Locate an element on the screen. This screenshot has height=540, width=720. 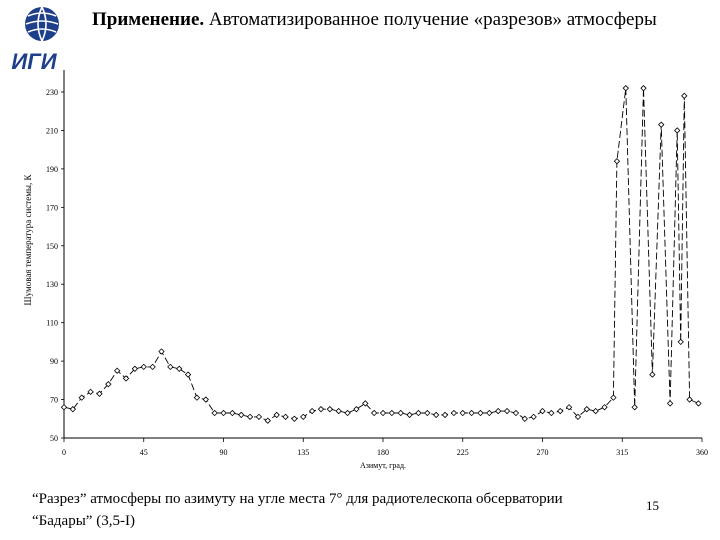
x-tick-label: 180 is located at coordinates (383, 452).